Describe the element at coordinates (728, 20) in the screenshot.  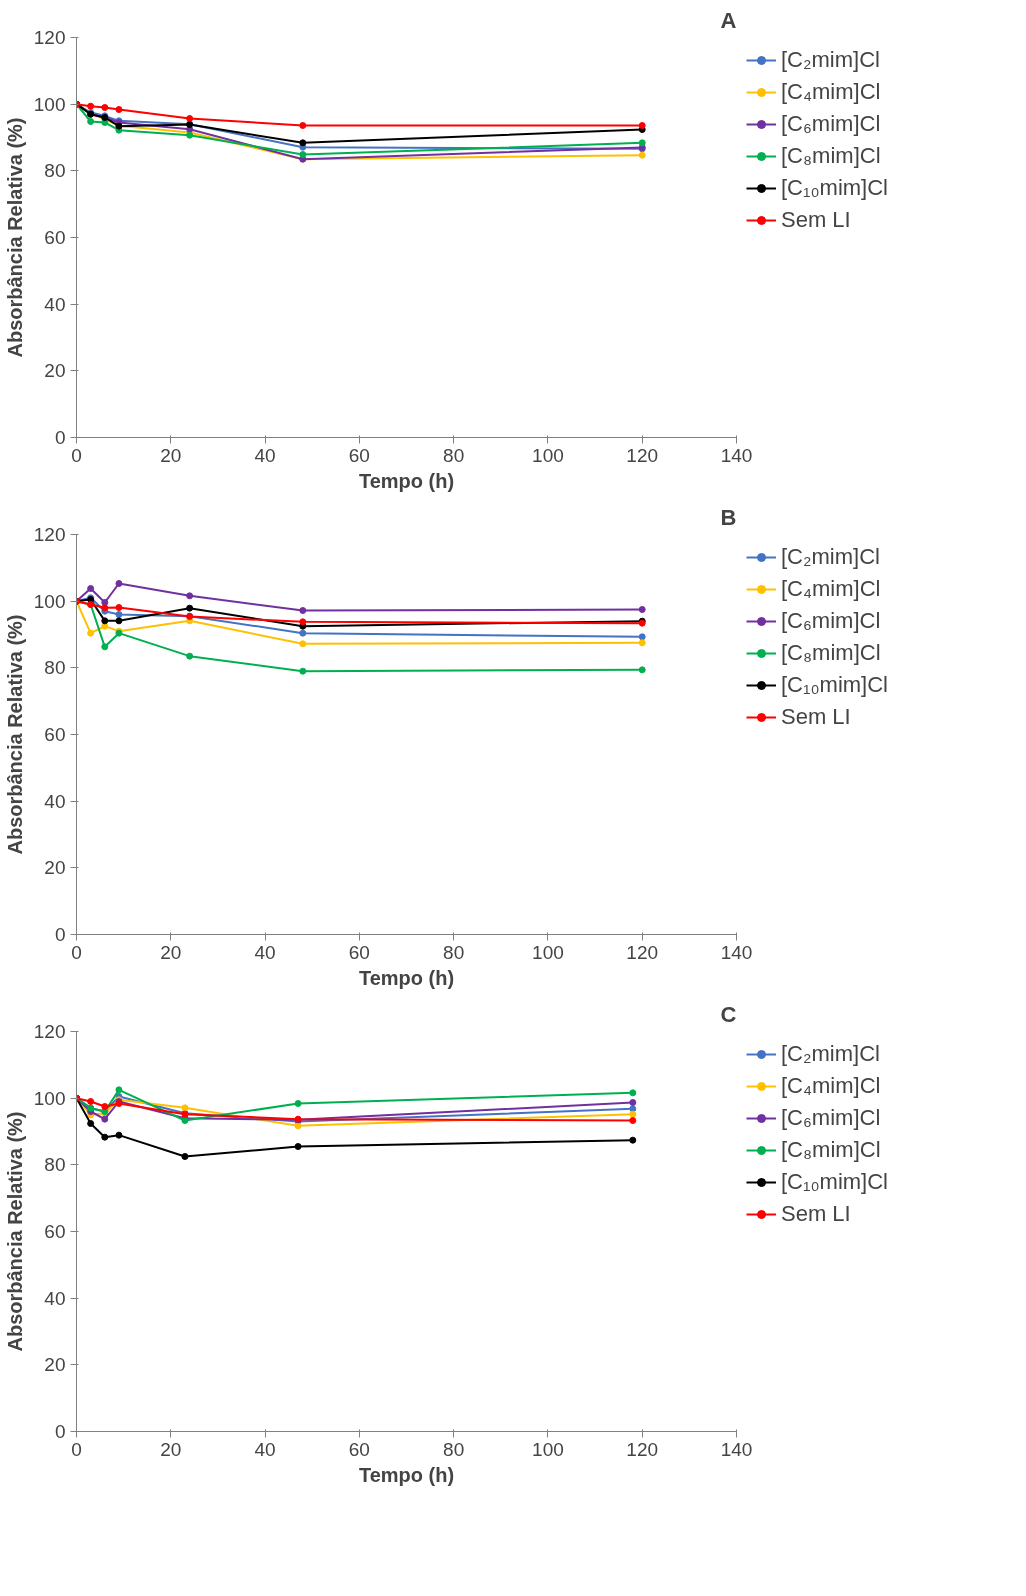
I see `chart-title: A` at that location.